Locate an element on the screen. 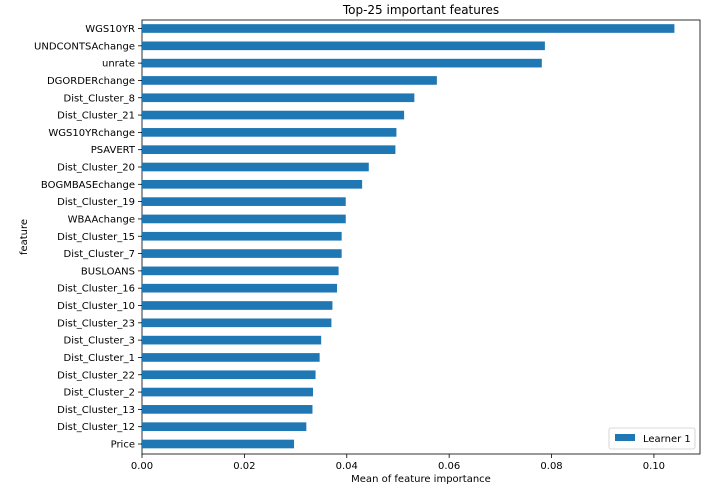 The image size is (720, 504). y-tick-label: Dist_Cluster_21 is located at coordinates (96, 116).